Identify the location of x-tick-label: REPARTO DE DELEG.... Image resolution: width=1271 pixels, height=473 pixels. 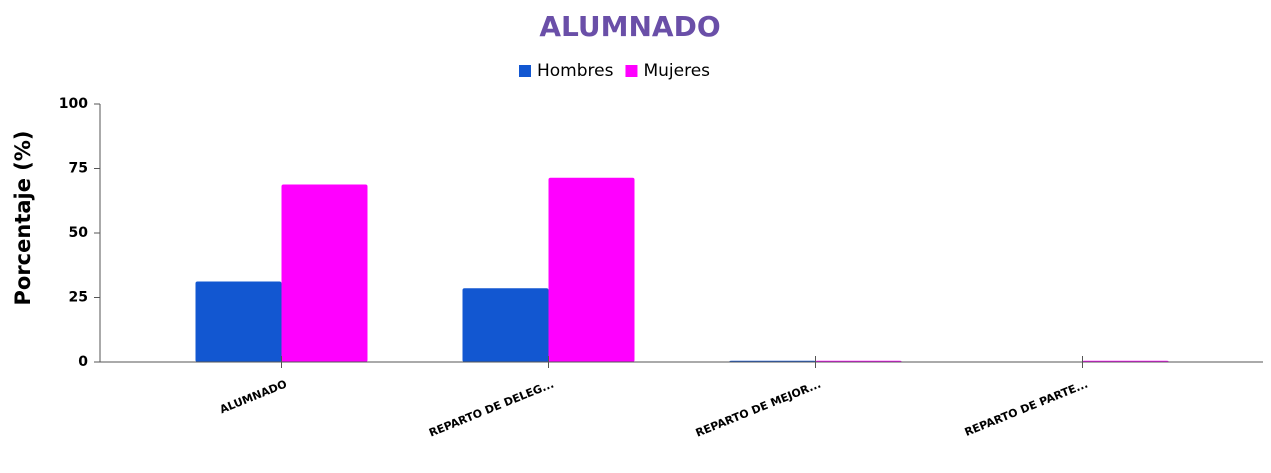
(491, 409).